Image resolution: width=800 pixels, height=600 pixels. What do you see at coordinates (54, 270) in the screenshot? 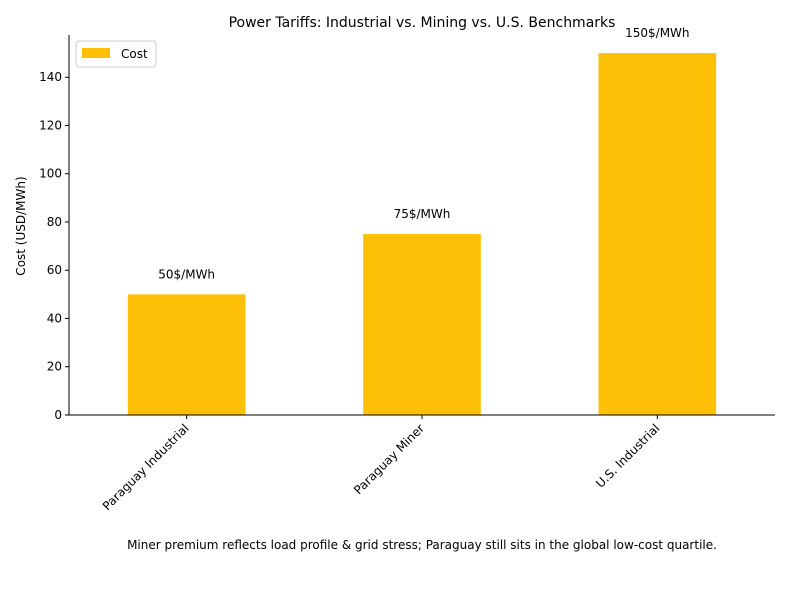
I see `y-tick-label-60: 60` at bounding box center [54, 270].